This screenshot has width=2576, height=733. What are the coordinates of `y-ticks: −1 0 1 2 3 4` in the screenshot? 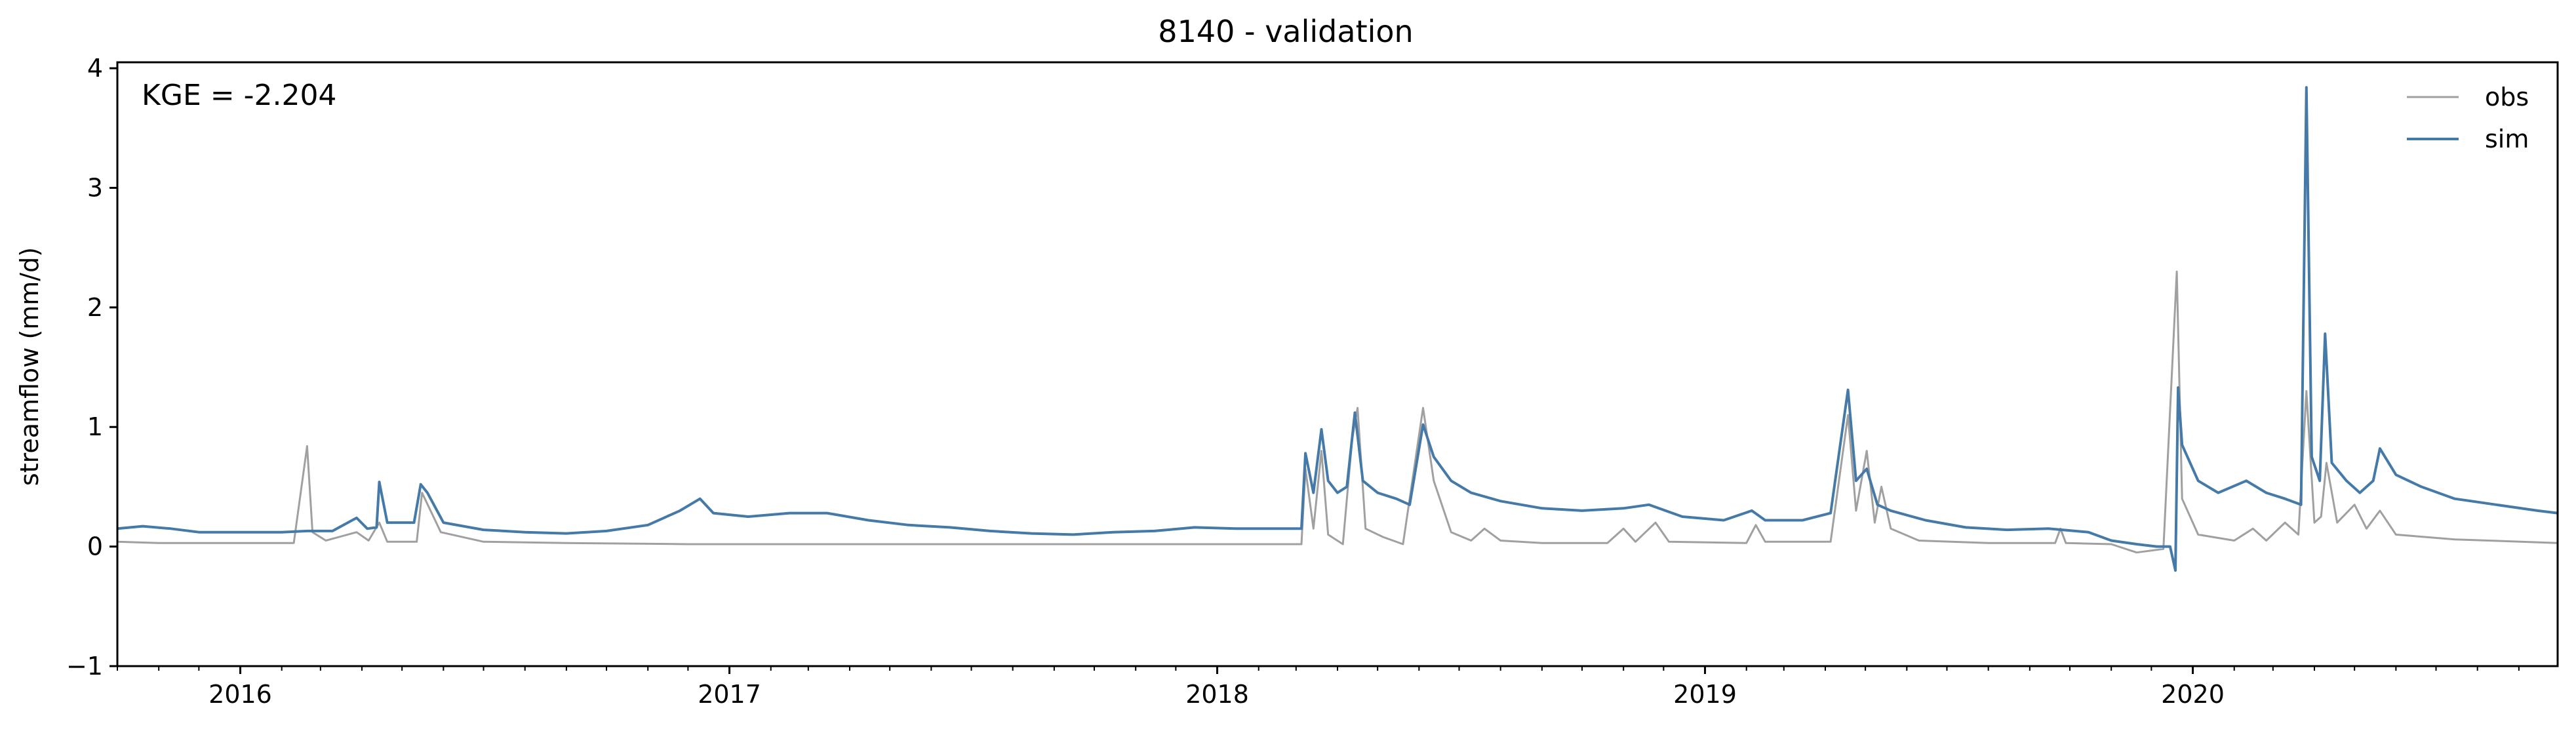 It's located at (91, 367).